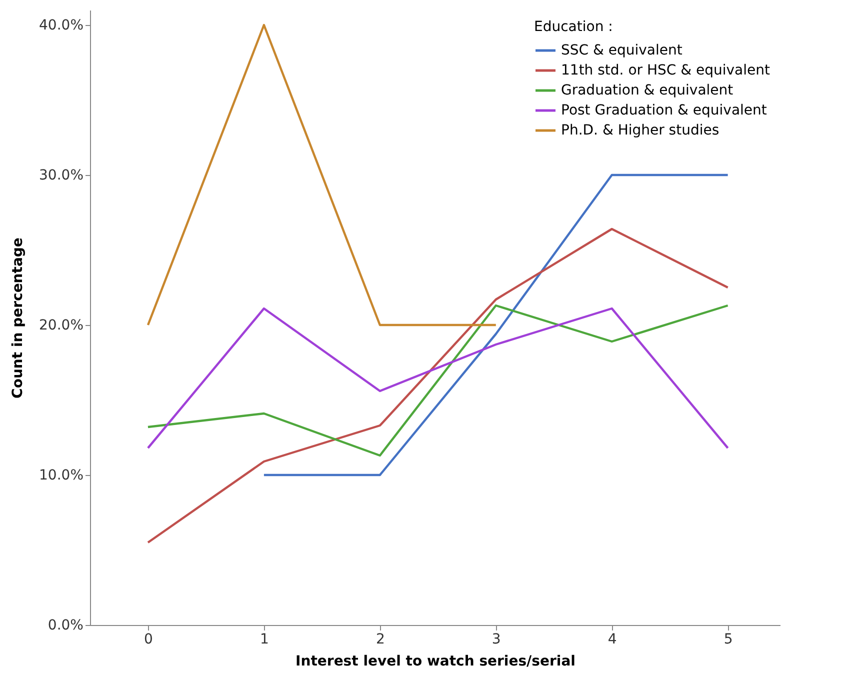 This screenshot has width=849, height=693. Describe the element at coordinates (622, 50) in the screenshot. I see `legend-label: SSC & equivalent` at that location.